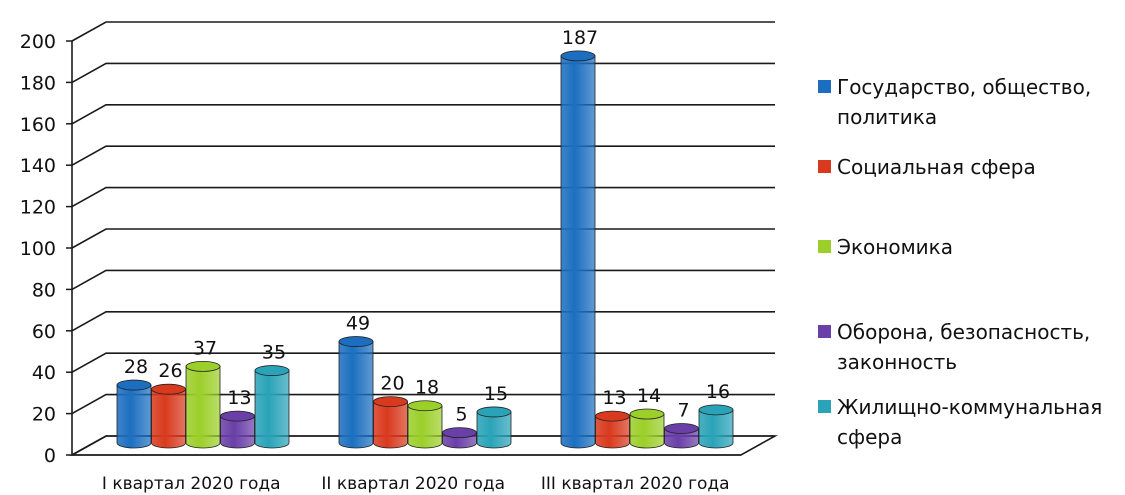 Image resolution: width=1125 pixels, height=495 pixels. What do you see at coordinates (461, 415) in the screenshot?
I see `data-label: 5` at bounding box center [461, 415].